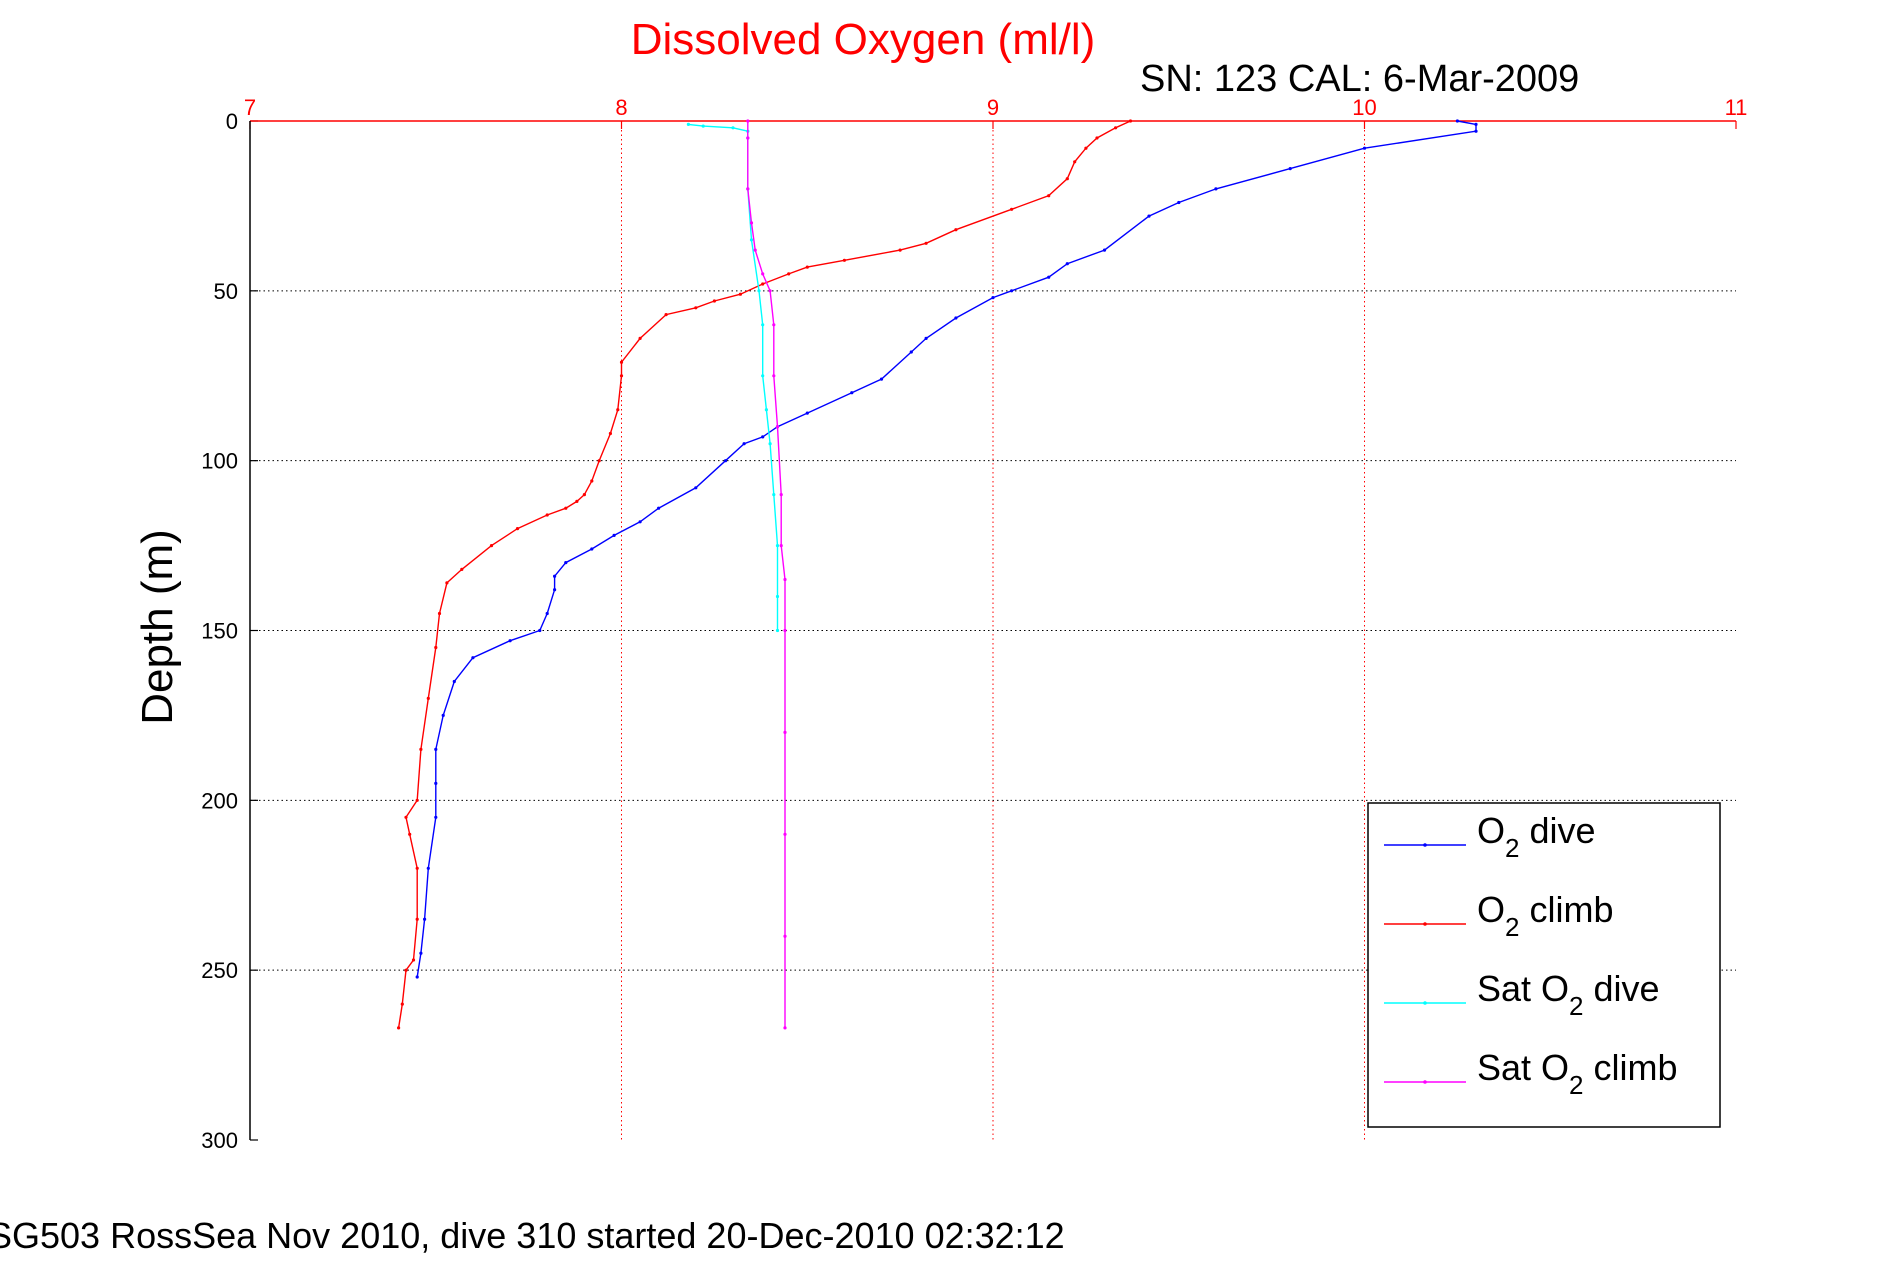 This screenshot has width=1891, height=1262. What do you see at coordinates (1499, 915) in the screenshot?
I see `legend-entry-o2-climb: O2 climb` at bounding box center [1499, 915].